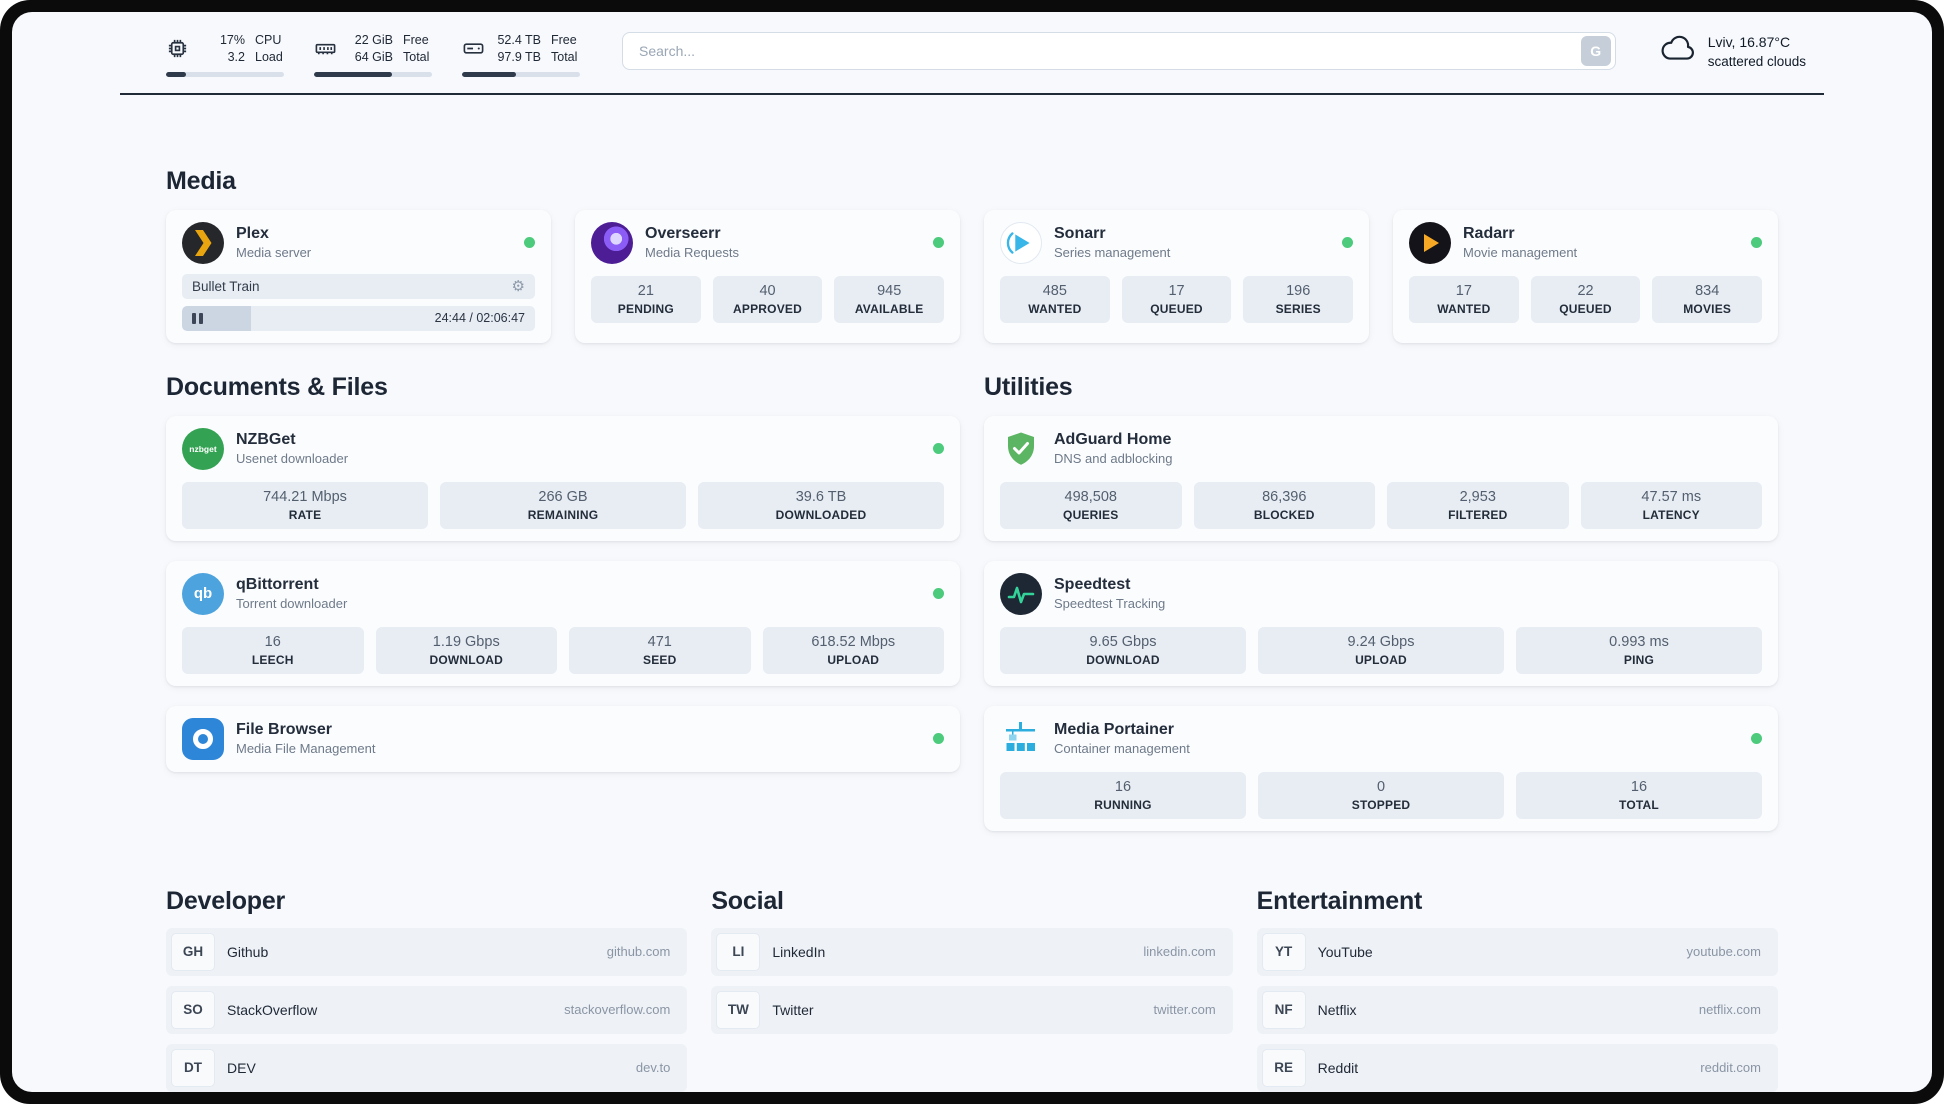 This screenshot has width=1944, height=1104. Describe the element at coordinates (252, 234) in the screenshot. I see `app-name: Plex` at that location.